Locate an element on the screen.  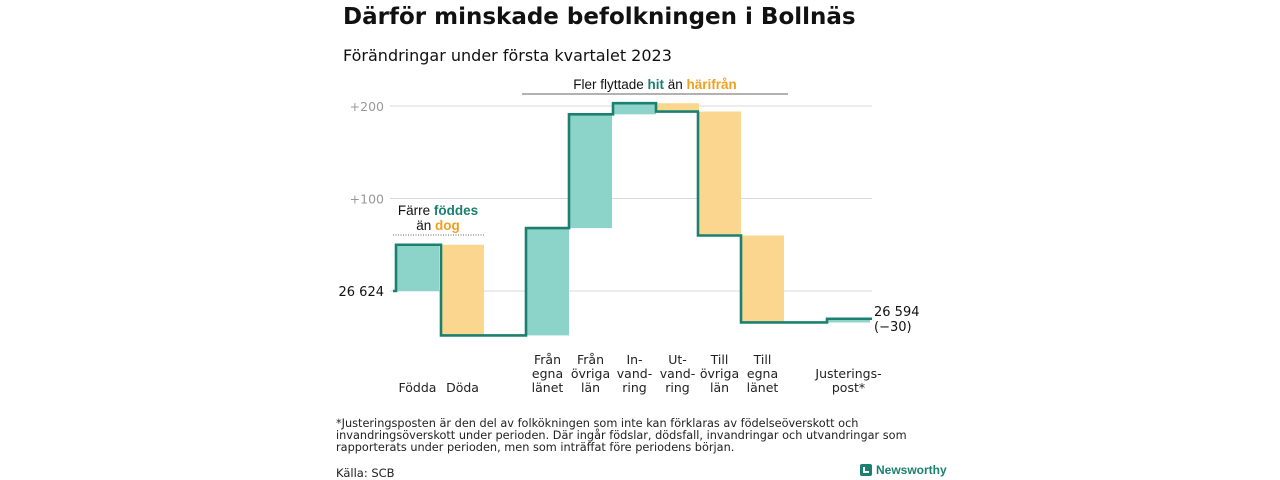
chart-subtitle: Förändringar under första kvartalet 2023 is located at coordinates (507, 55).